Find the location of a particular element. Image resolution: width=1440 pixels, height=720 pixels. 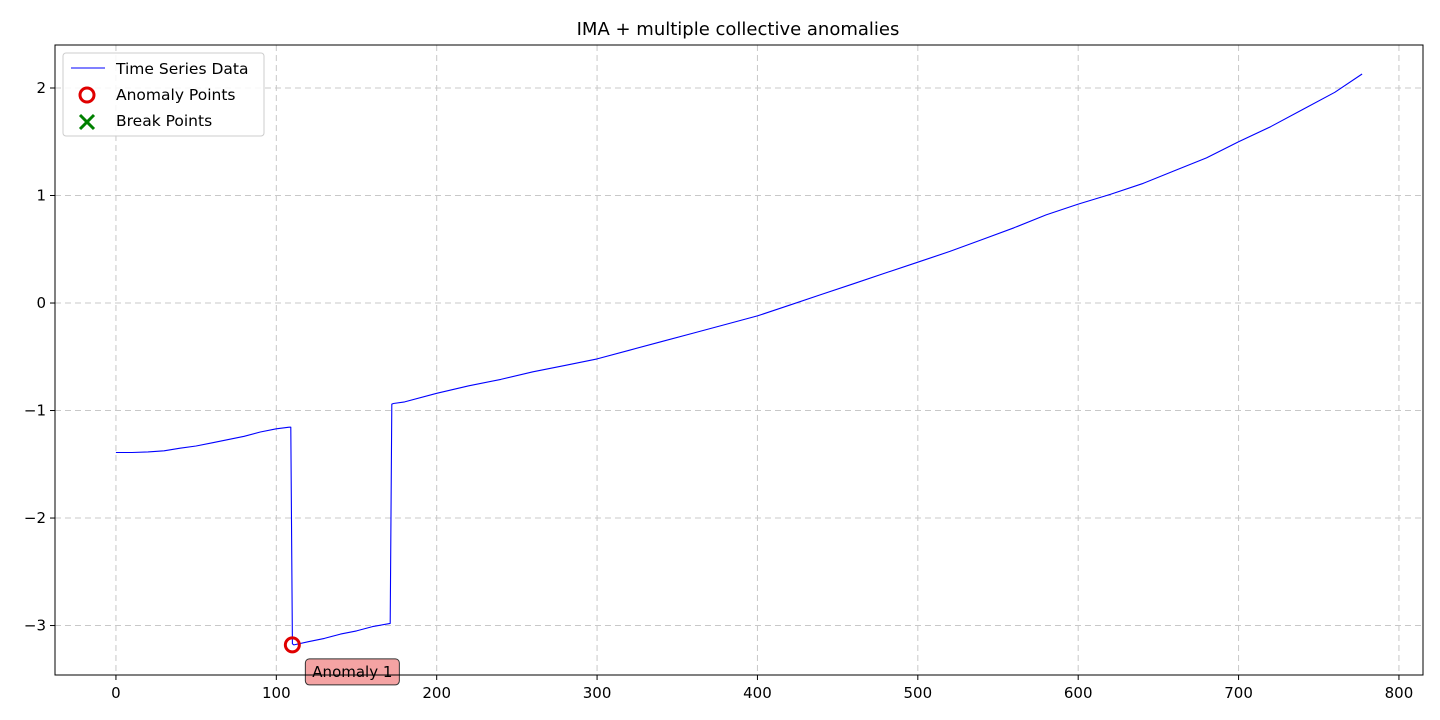

anomaly-point is located at coordinates (292, 645).